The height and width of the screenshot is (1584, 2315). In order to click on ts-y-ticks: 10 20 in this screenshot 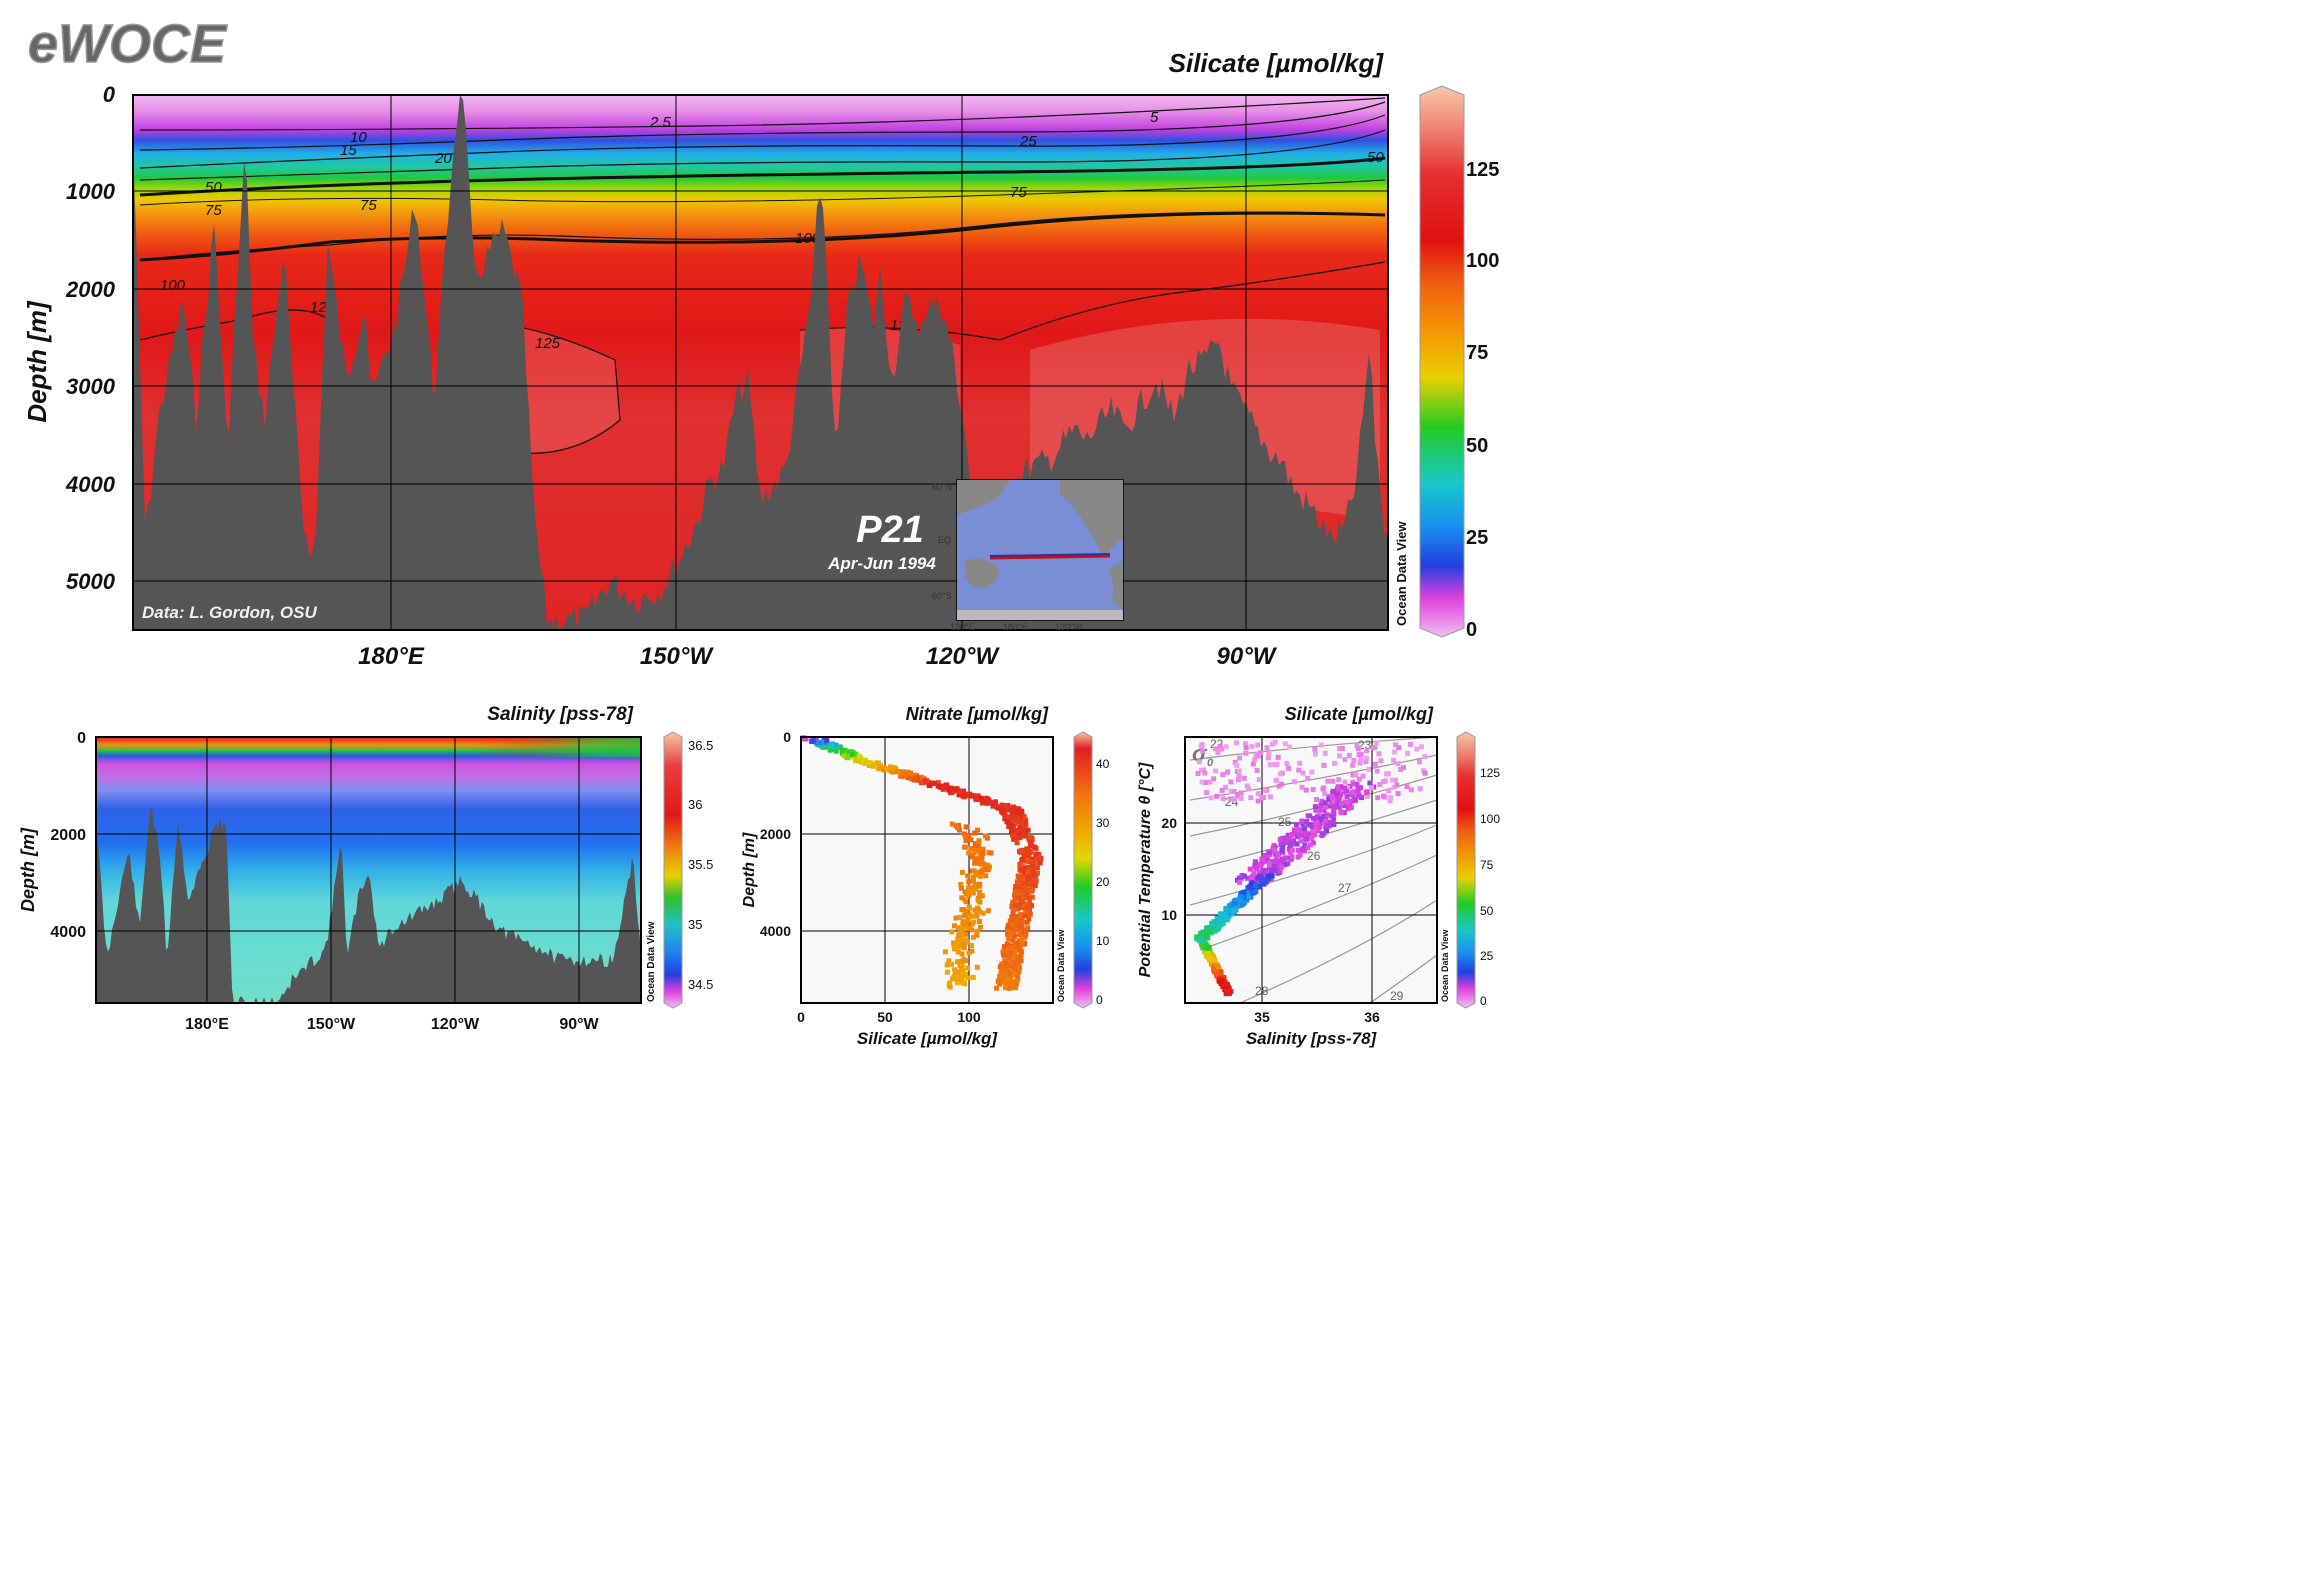, I will do `click(1169, 869)`.